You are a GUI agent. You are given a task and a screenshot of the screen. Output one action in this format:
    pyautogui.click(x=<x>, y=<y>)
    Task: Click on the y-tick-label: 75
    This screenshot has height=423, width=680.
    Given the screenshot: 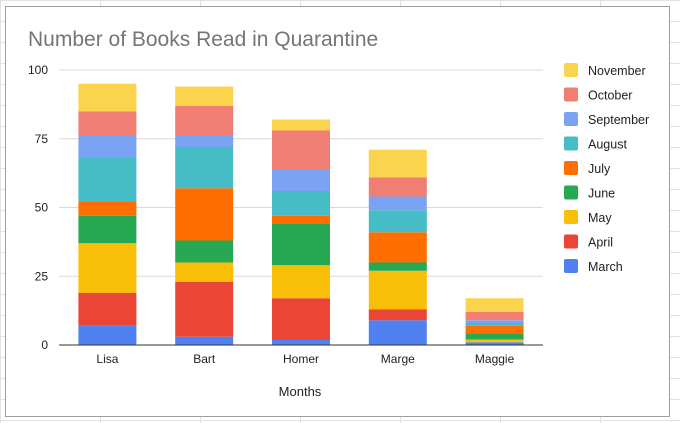 What is the action you would take?
    pyautogui.click(x=42, y=139)
    